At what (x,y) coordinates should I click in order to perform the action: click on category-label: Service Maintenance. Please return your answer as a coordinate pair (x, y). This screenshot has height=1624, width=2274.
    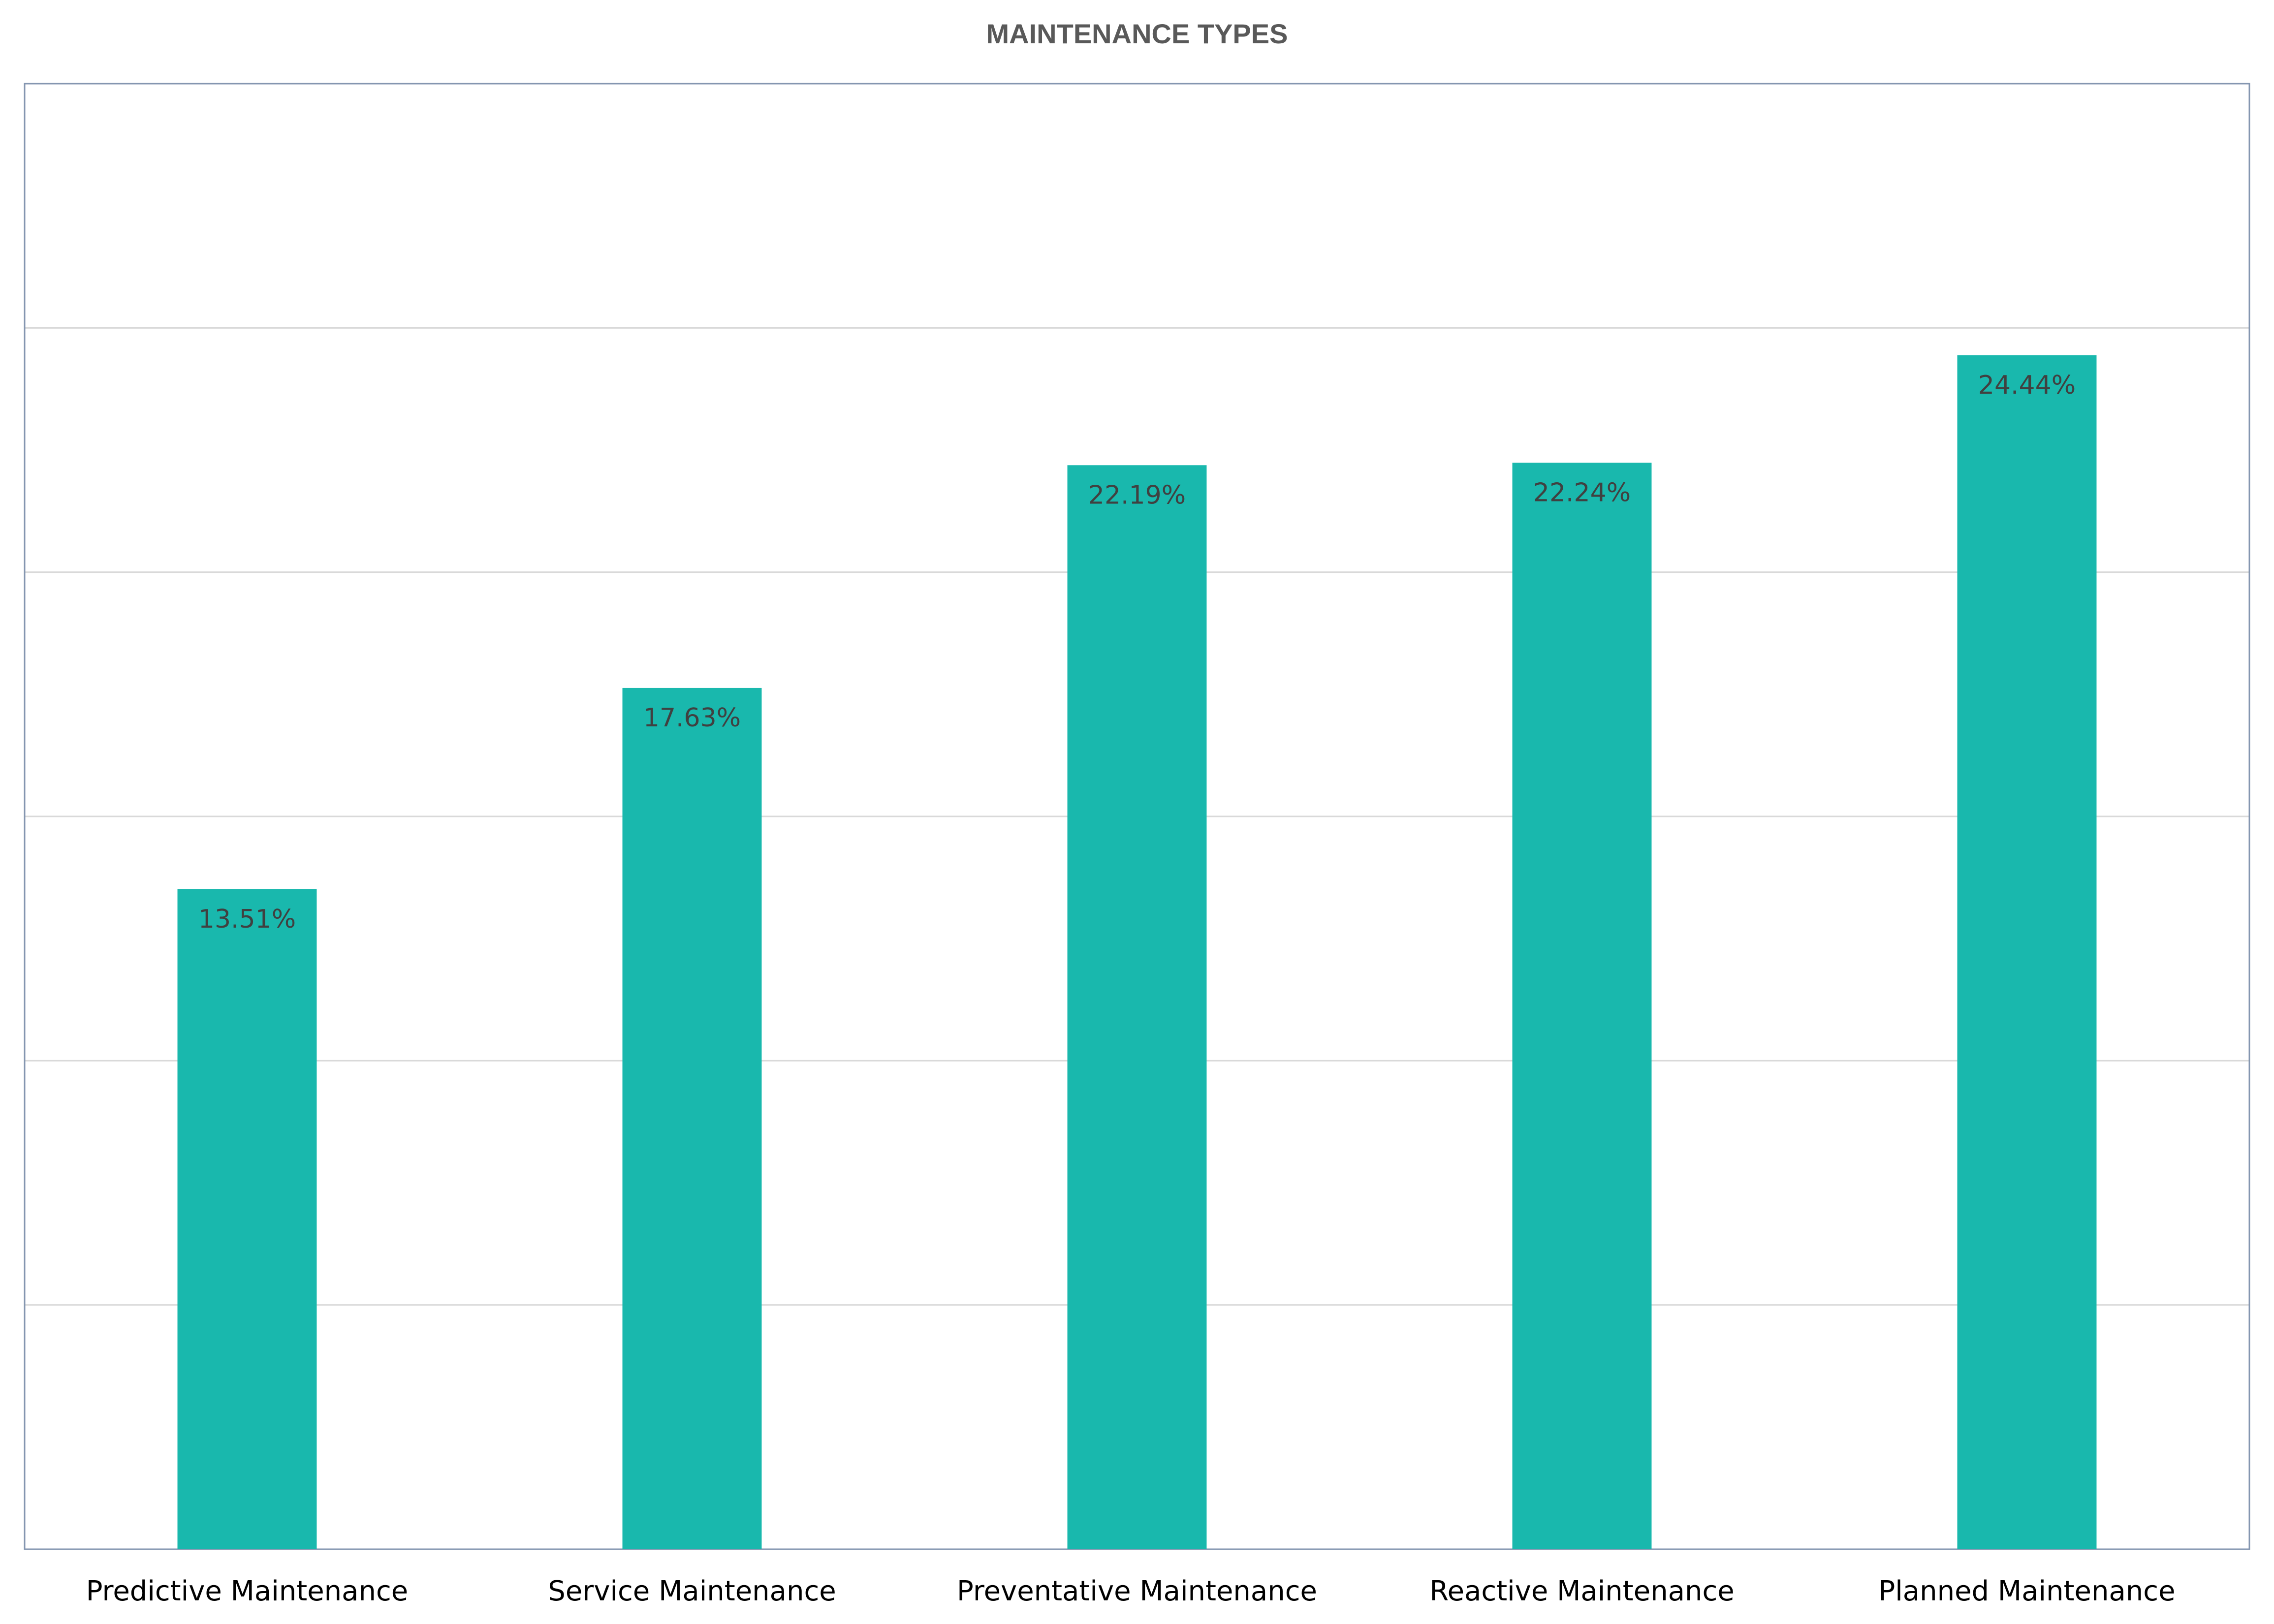
    Looking at the image, I should click on (692, 1591).